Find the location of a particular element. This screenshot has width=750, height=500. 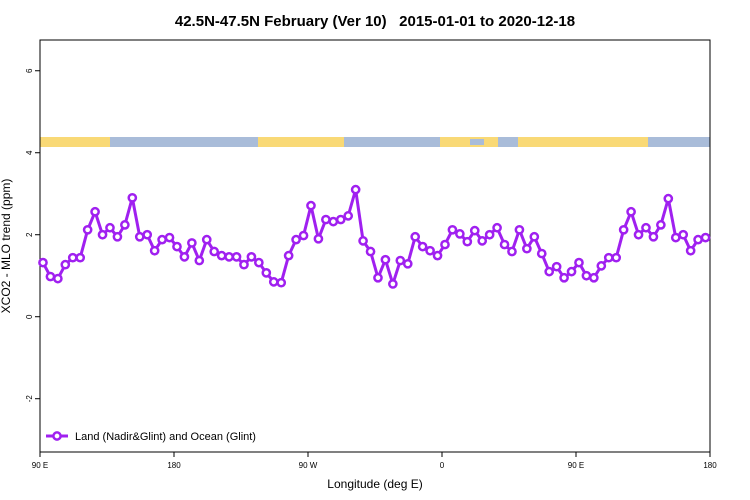

x-tick-label: 90 E is located at coordinates (576, 465).